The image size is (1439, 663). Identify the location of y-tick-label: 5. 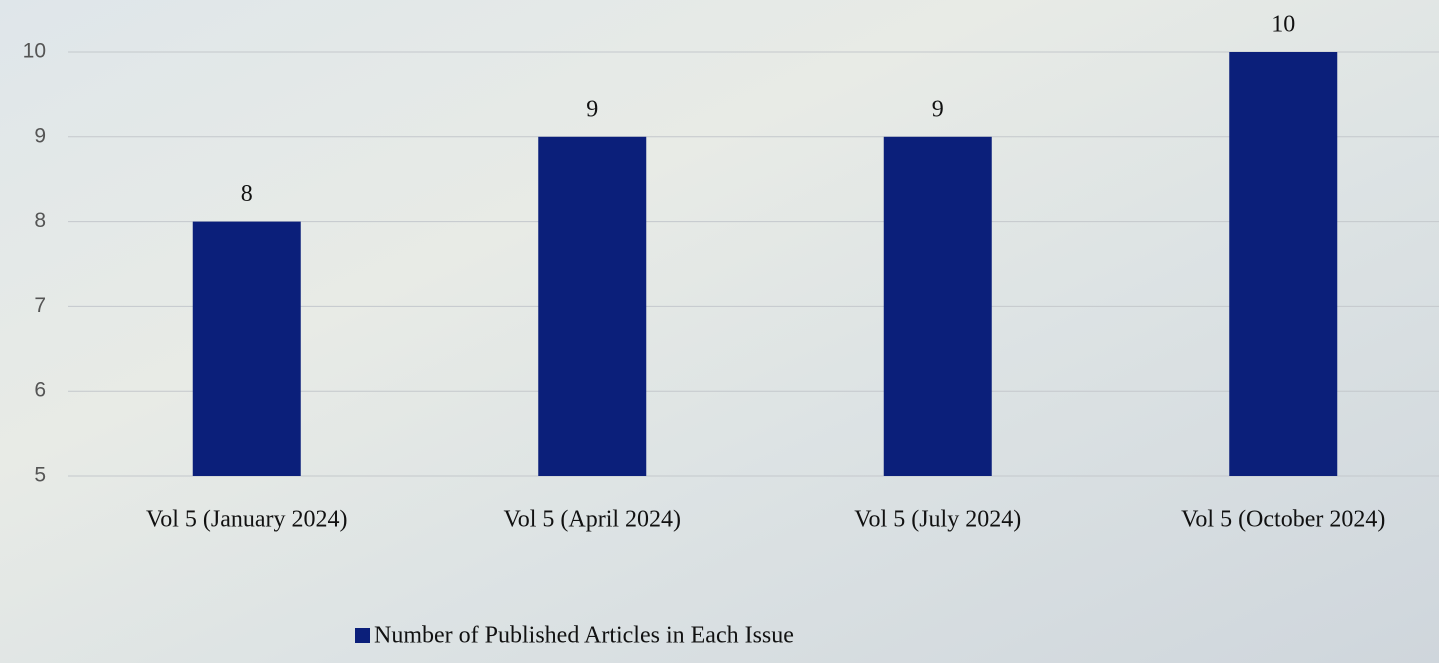
(40, 475).